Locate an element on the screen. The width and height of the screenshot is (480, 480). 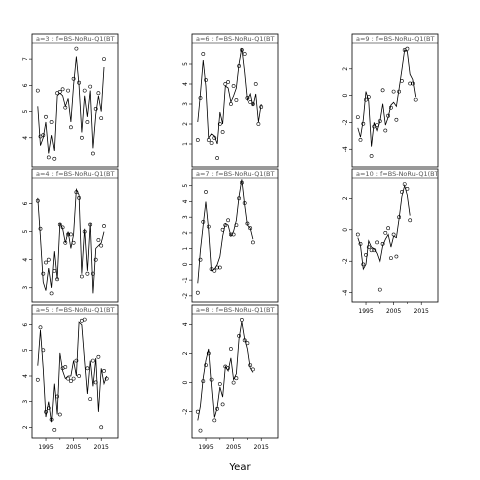
panel: a=6 : f=BS-NoRu-Q1(BT 1 2 3 4 5 is located at coordinates (230, 100).